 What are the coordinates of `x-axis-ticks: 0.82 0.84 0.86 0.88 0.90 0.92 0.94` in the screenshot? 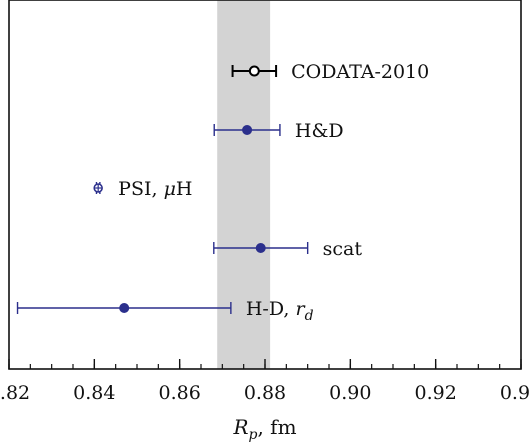 It's located at (264, 381).